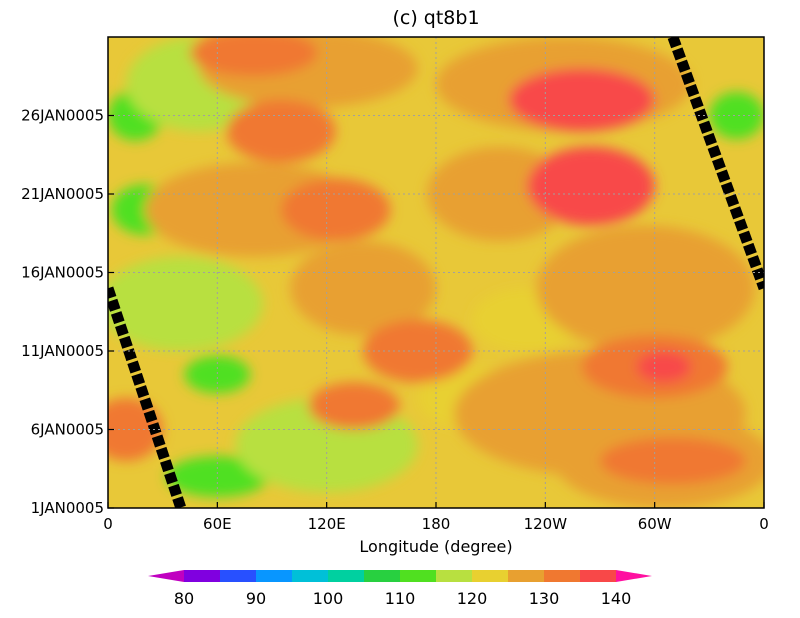  I want to click on x-tick-label: 60W, so click(655, 524).